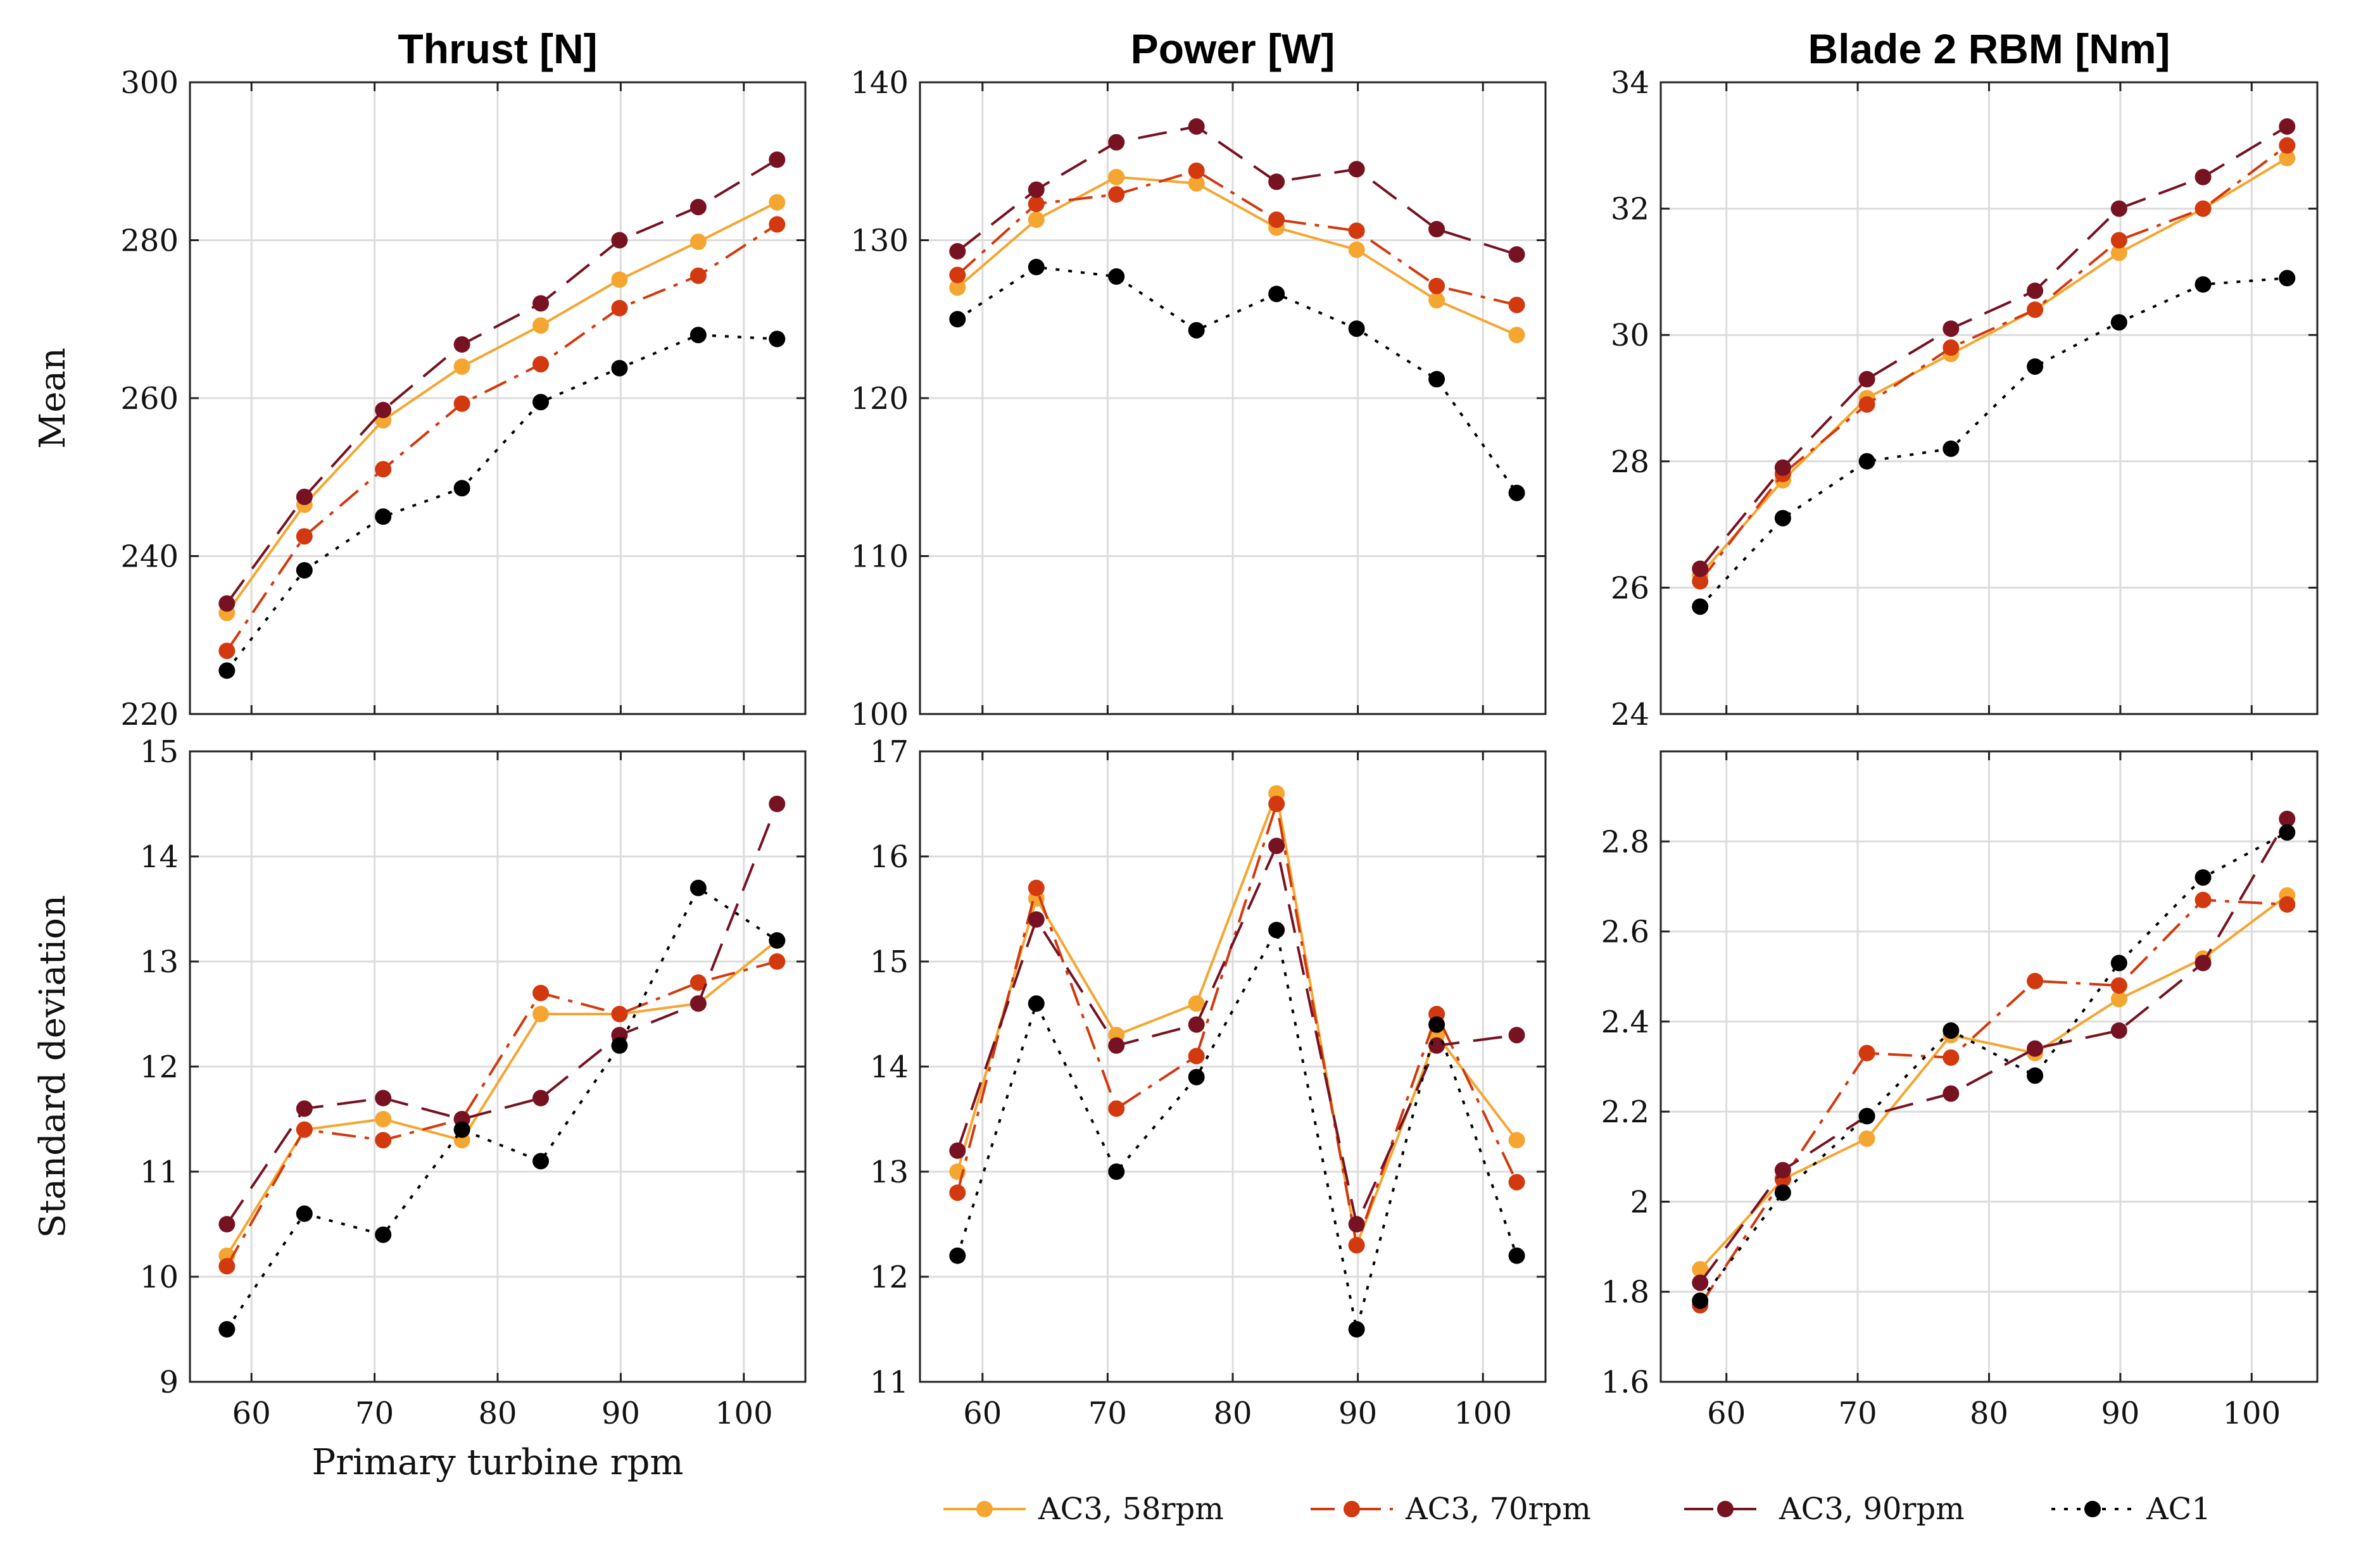  What do you see at coordinates (1989, 1413) in the screenshot?
I see `x-tick-label: 80` at bounding box center [1989, 1413].